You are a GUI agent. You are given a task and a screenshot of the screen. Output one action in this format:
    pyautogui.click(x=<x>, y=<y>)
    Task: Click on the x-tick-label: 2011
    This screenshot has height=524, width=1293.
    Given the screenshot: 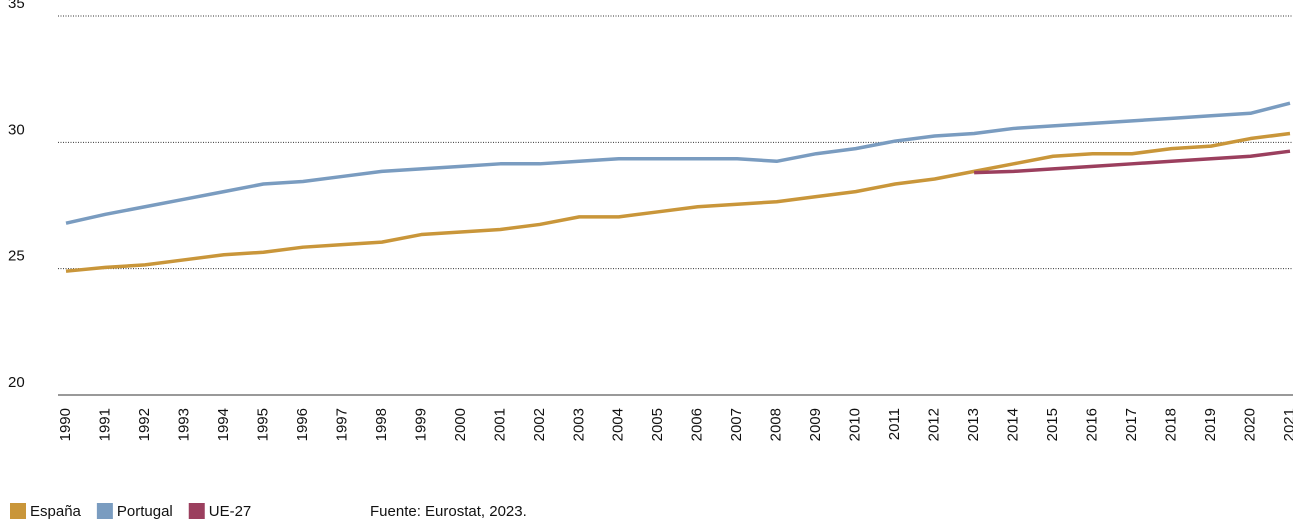 What is the action you would take?
    pyautogui.click(x=894, y=424)
    